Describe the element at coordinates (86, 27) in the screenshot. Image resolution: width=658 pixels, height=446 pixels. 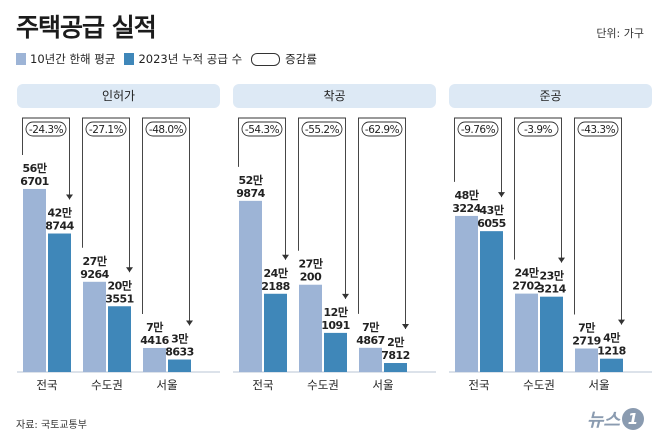
I see `chart-title: 주택공급 실적` at that location.